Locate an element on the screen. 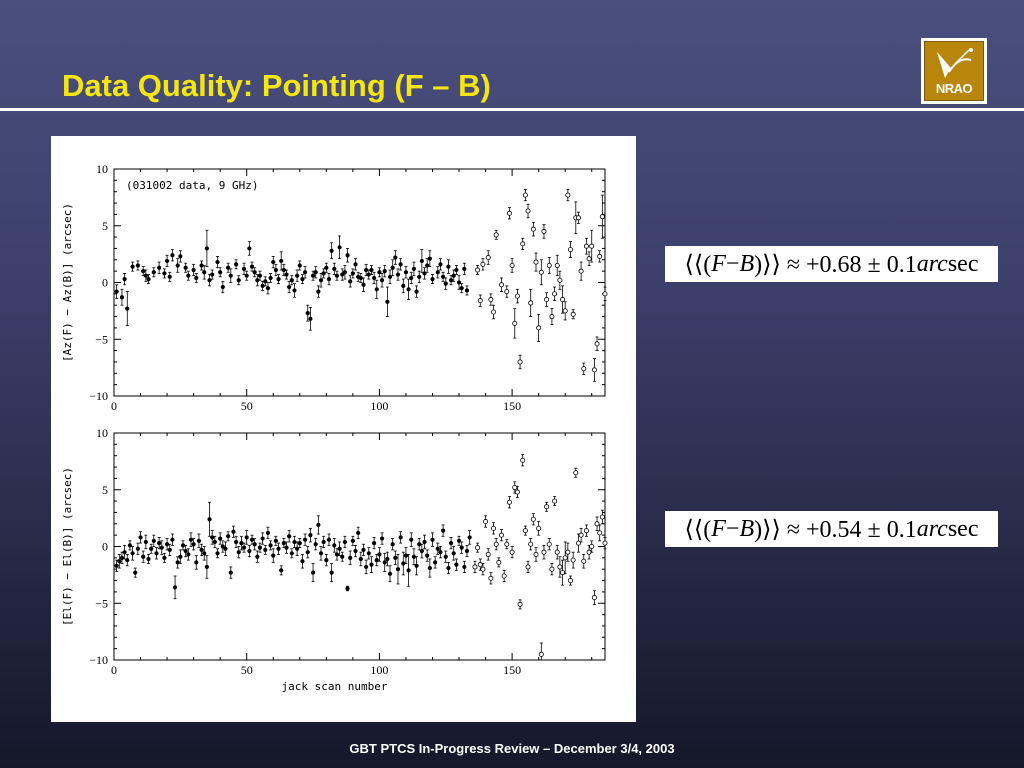 The height and width of the screenshot is (768, 1024). formula-prefix: ⟨⟨( is located at coordinates (698, 264).